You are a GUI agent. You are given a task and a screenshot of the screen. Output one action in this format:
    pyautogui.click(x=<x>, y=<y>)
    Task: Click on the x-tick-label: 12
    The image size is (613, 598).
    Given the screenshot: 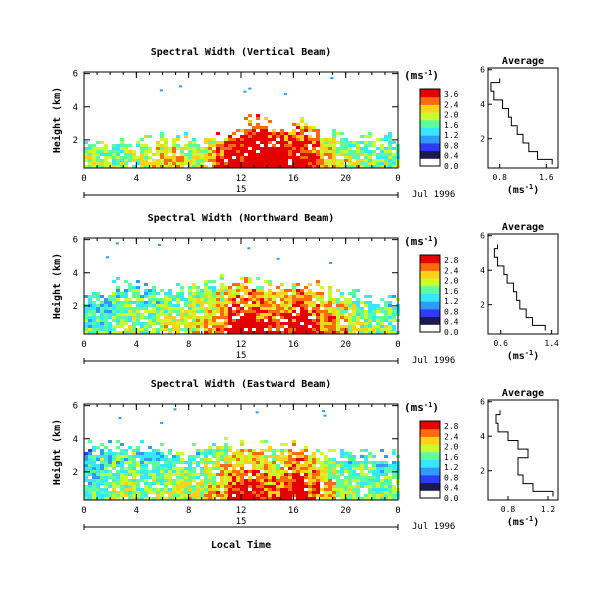 What is the action you would take?
    pyautogui.click(x=241, y=511)
    